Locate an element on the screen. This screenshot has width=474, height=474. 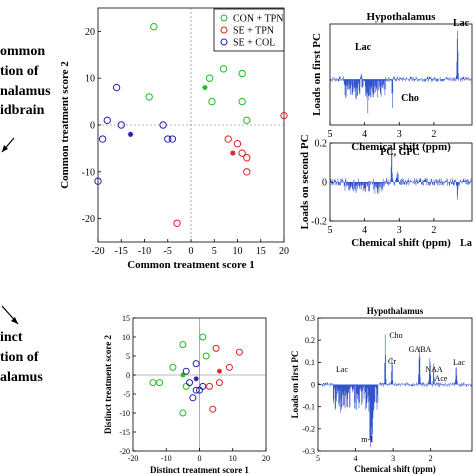
y-tick-label: 5 is located at coordinates (128, 356).